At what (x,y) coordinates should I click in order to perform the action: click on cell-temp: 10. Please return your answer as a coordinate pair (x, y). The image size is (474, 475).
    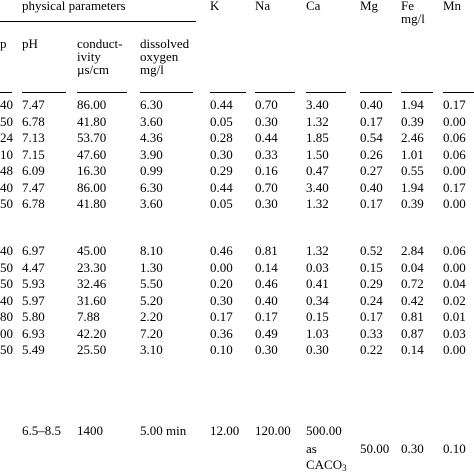
    Looking at the image, I should click on (6, 154).